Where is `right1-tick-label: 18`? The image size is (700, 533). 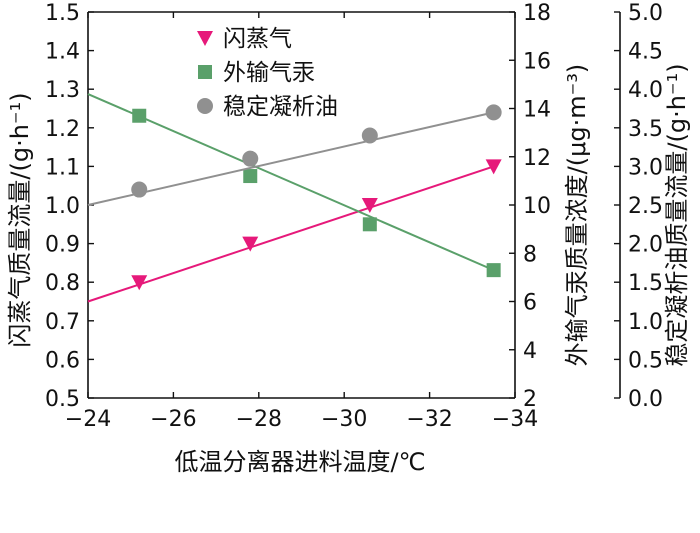 right1-tick-label: 18 is located at coordinates (537, 13).